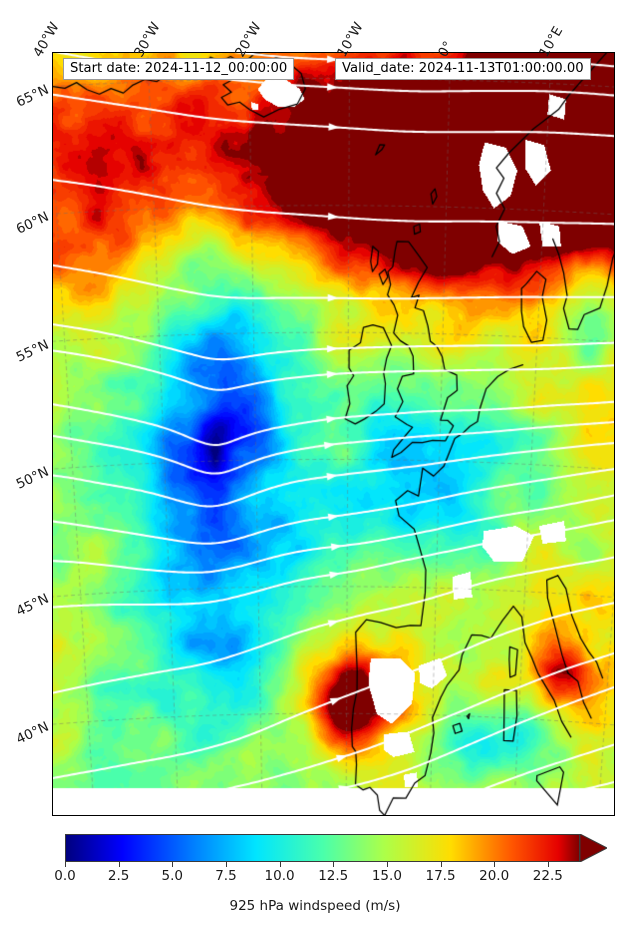 This screenshot has height=936, width=630. Describe the element at coordinates (32, 96) in the screenshot. I see `latitude-tick-label-5: 65°N` at that location.